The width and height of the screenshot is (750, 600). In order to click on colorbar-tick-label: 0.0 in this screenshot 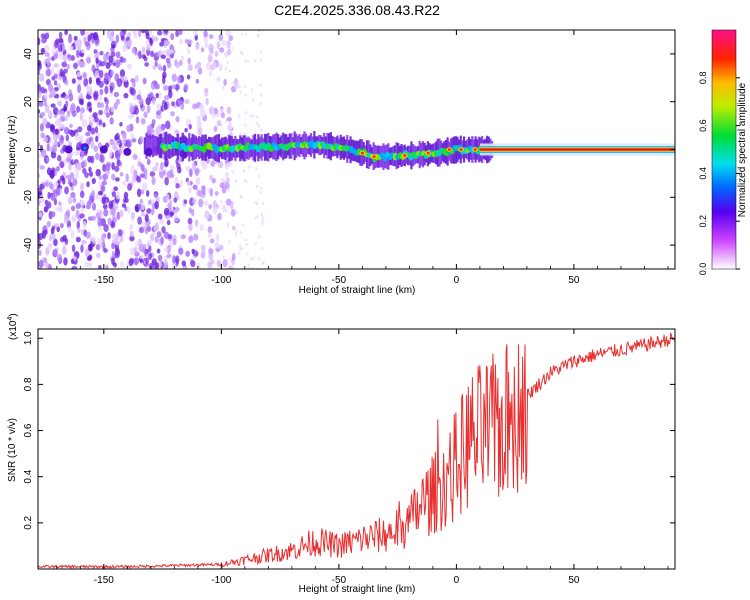, I will do `click(703, 269)`.